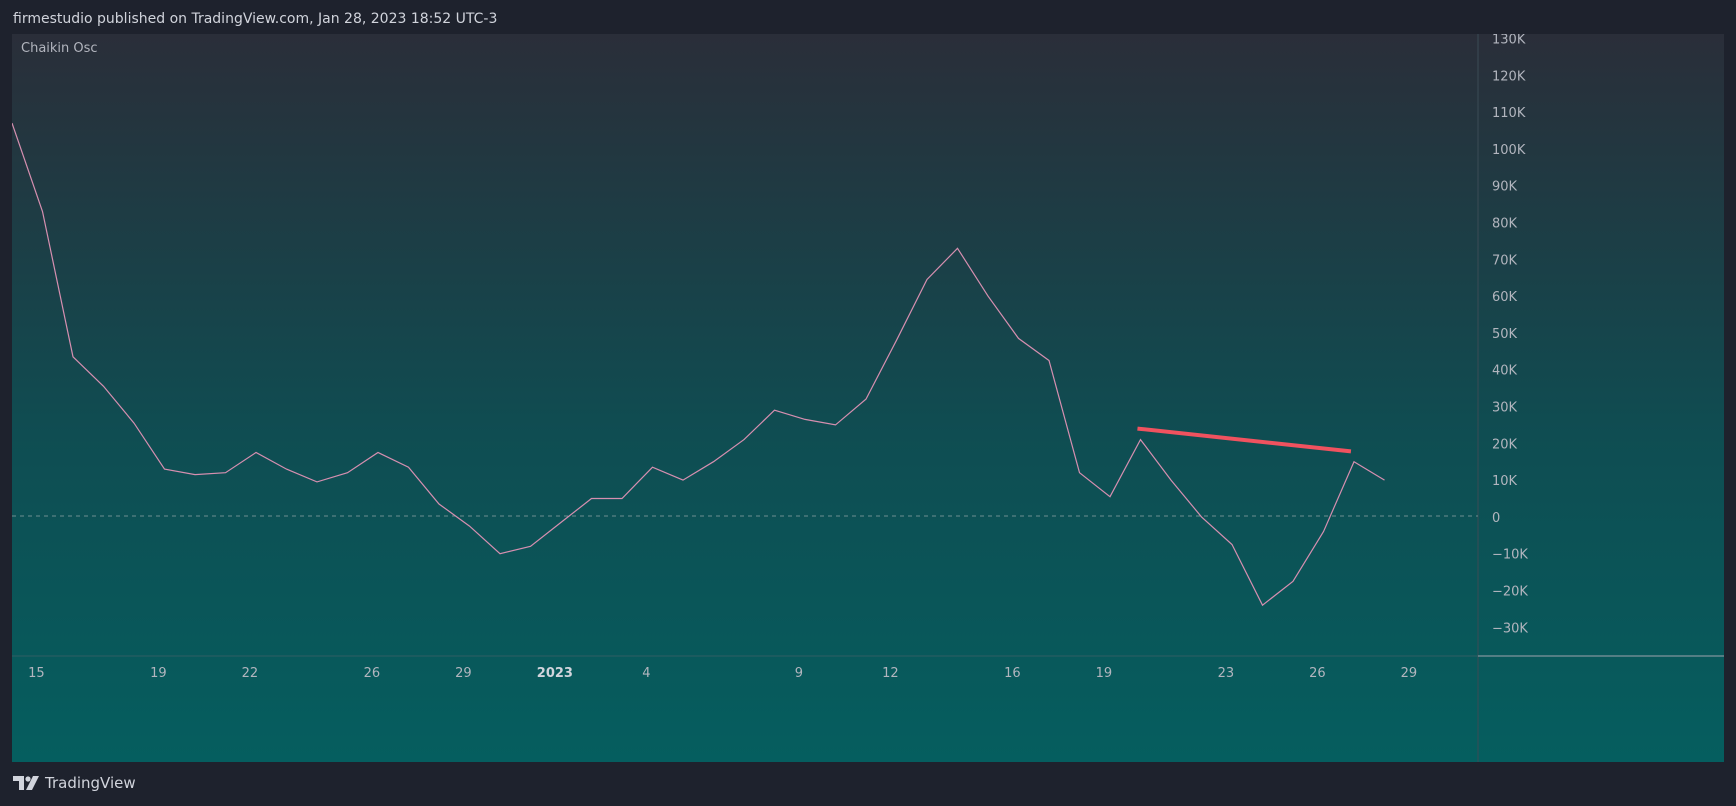 Image resolution: width=1736 pixels, height=806 pixels. Describe the element at coordinates (1496, 518) in the screenshot. I see `y-tick-label: 0` at that location.